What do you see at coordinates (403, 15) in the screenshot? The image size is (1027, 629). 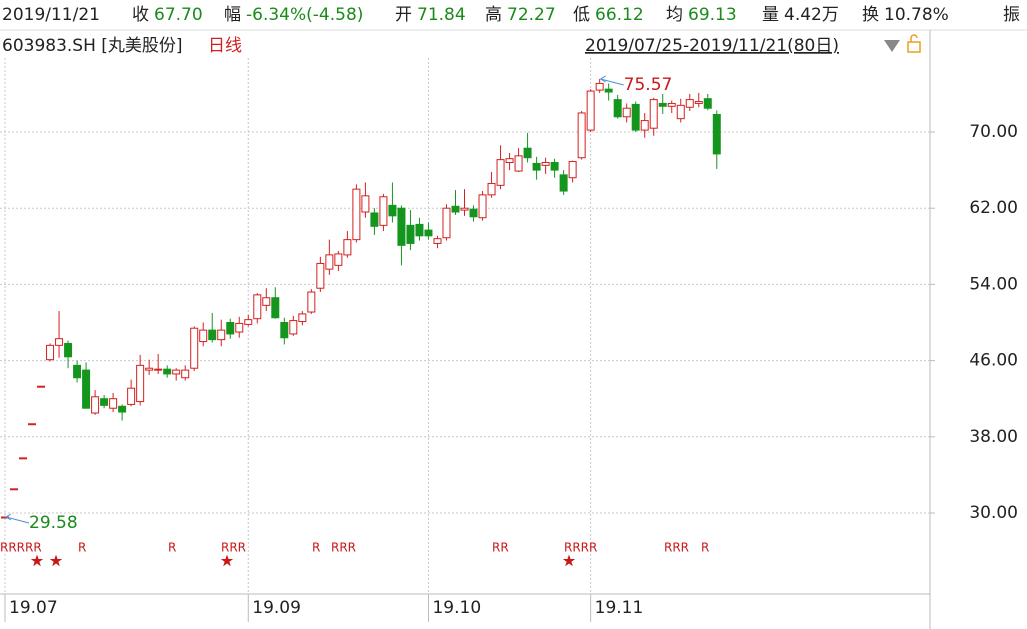 I see `header-label: 开` at bounding box center [403, 15].